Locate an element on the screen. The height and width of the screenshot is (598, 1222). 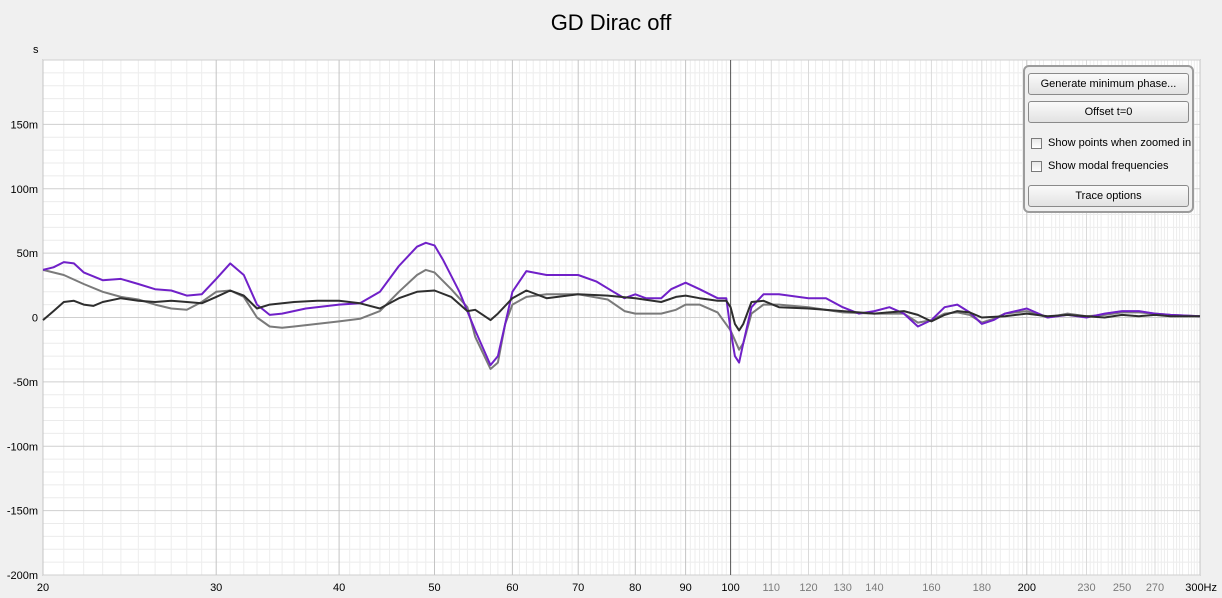
y-tick-label: -50m is located at coordinates (25, 383).